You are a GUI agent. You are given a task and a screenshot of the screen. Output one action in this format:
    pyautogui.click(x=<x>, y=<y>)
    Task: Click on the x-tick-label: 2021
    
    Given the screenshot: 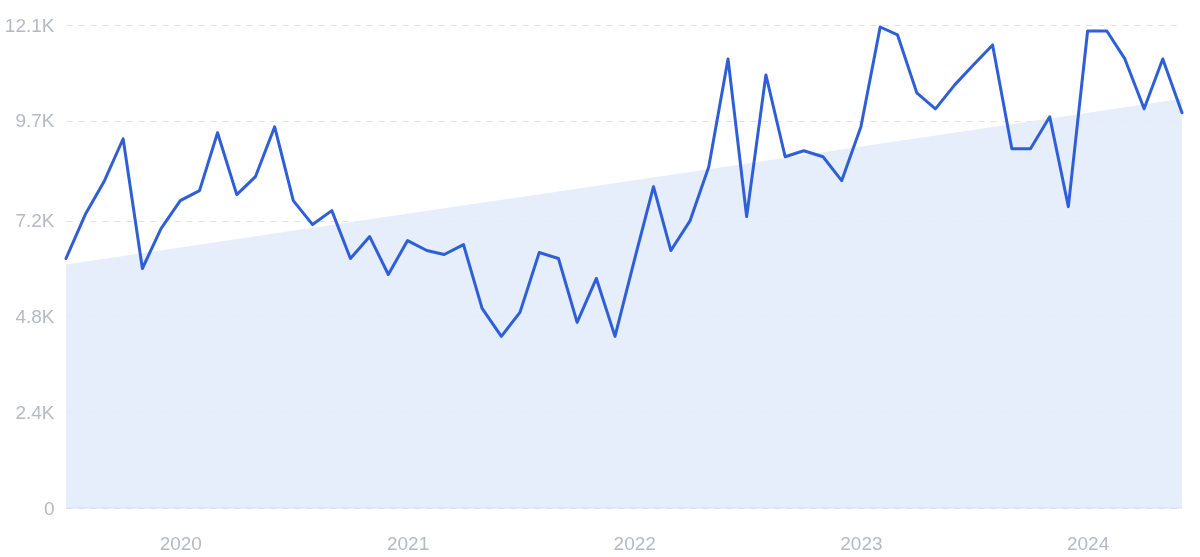 What is the action you would take?
    pyautogui.click(x=408, y=543)
    